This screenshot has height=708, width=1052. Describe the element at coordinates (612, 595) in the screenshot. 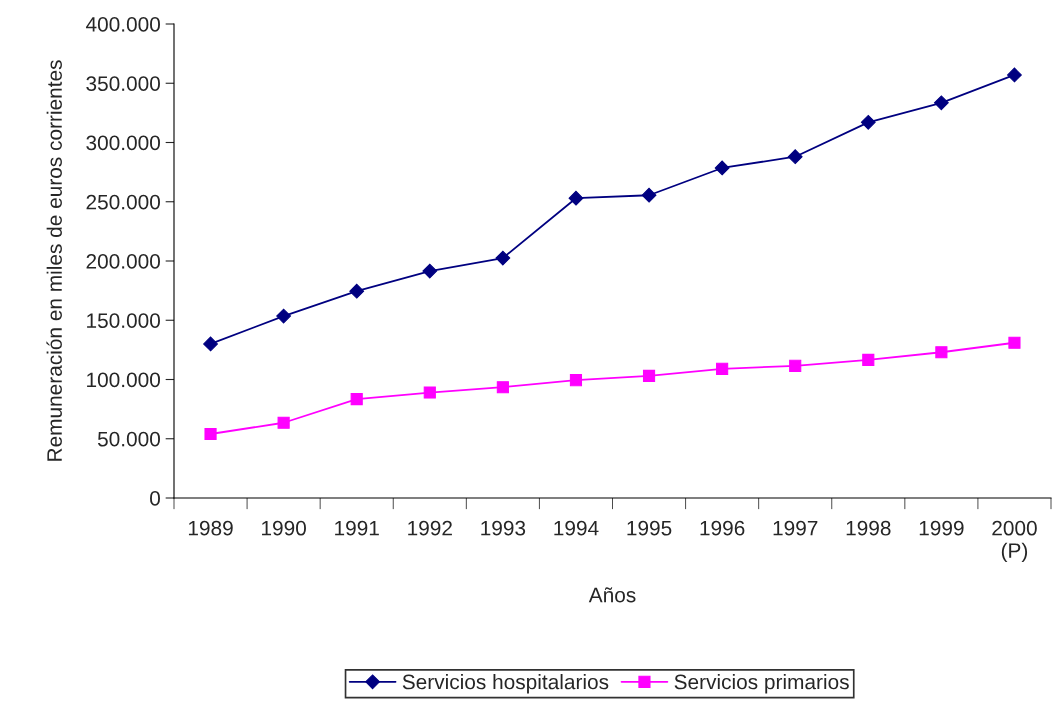

I see `x-axis-title: Años` at that location.